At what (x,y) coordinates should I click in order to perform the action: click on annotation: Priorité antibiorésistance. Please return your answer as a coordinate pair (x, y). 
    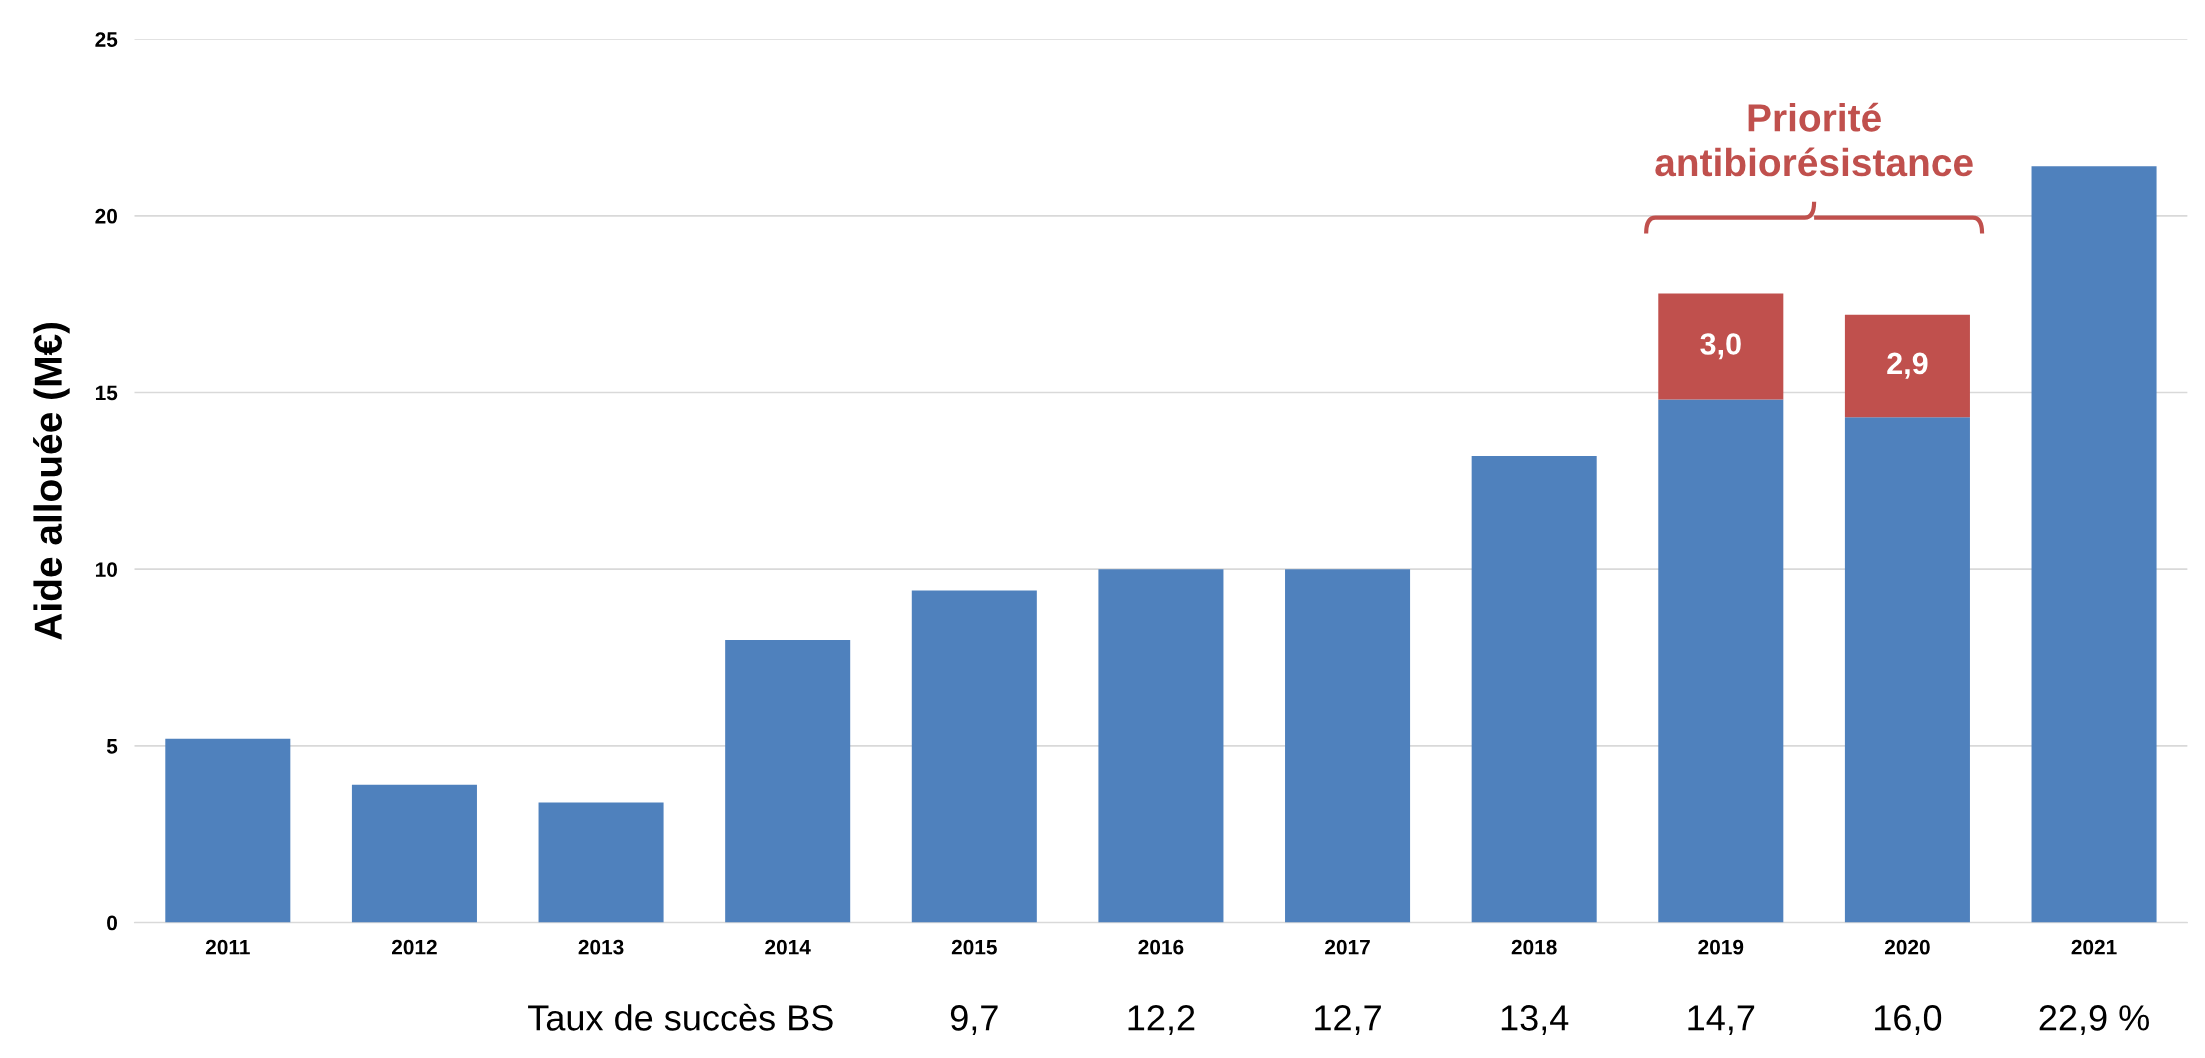
    Looking at the image, I should click on (1814, 139).